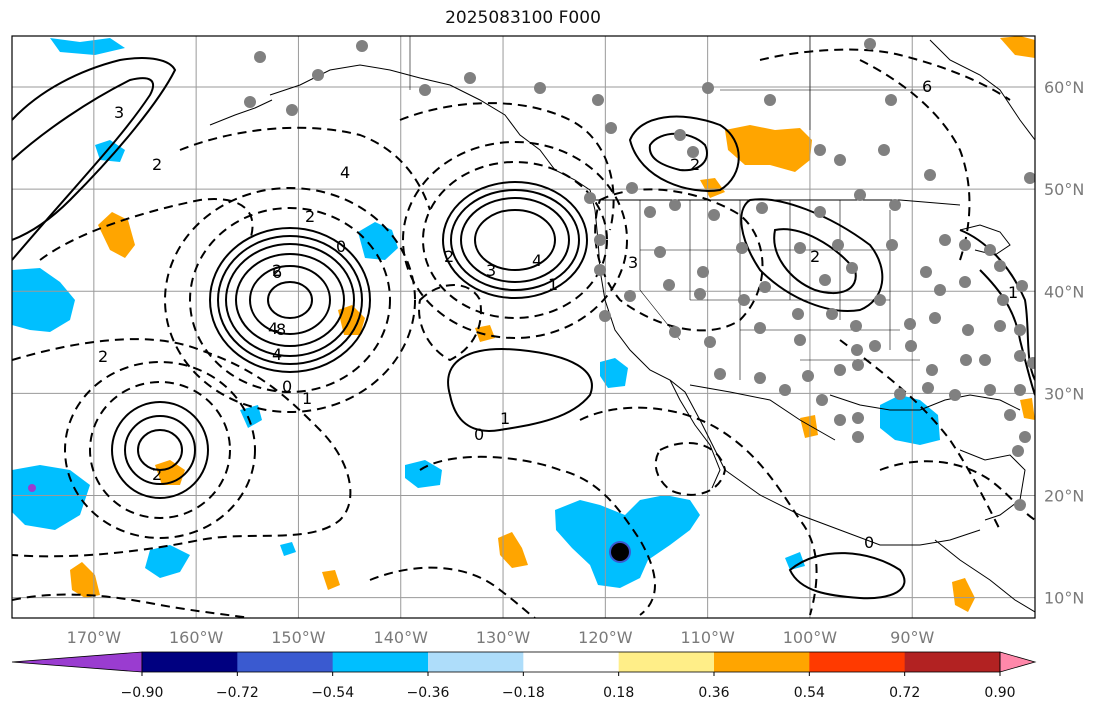 The height and width of the screenshot is (712, 1105). I want to click on latitude-label: 50°N, so click(1064, 189).